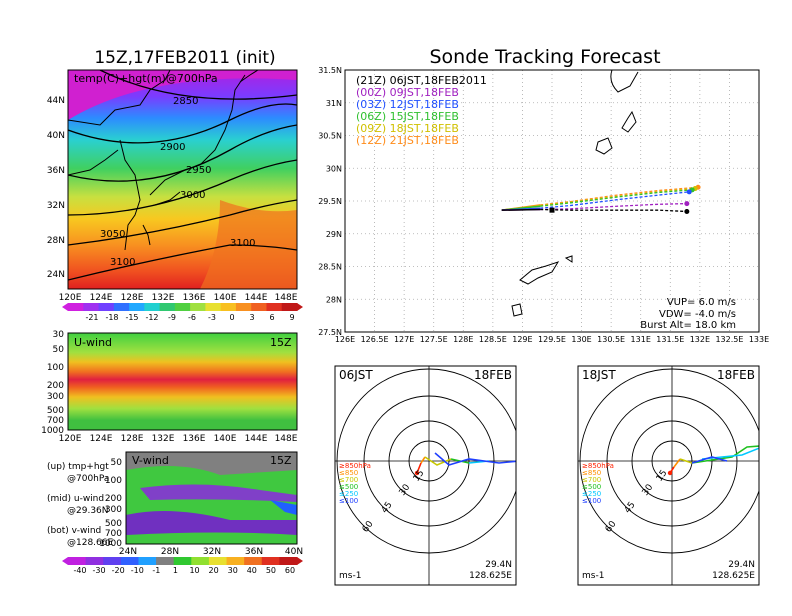 The image size is (792, 616). What do you see at coordinates (65, 307) in the screenshot?
I see `temp-colorbar-arrow-left` at bounding box center [65, 307].